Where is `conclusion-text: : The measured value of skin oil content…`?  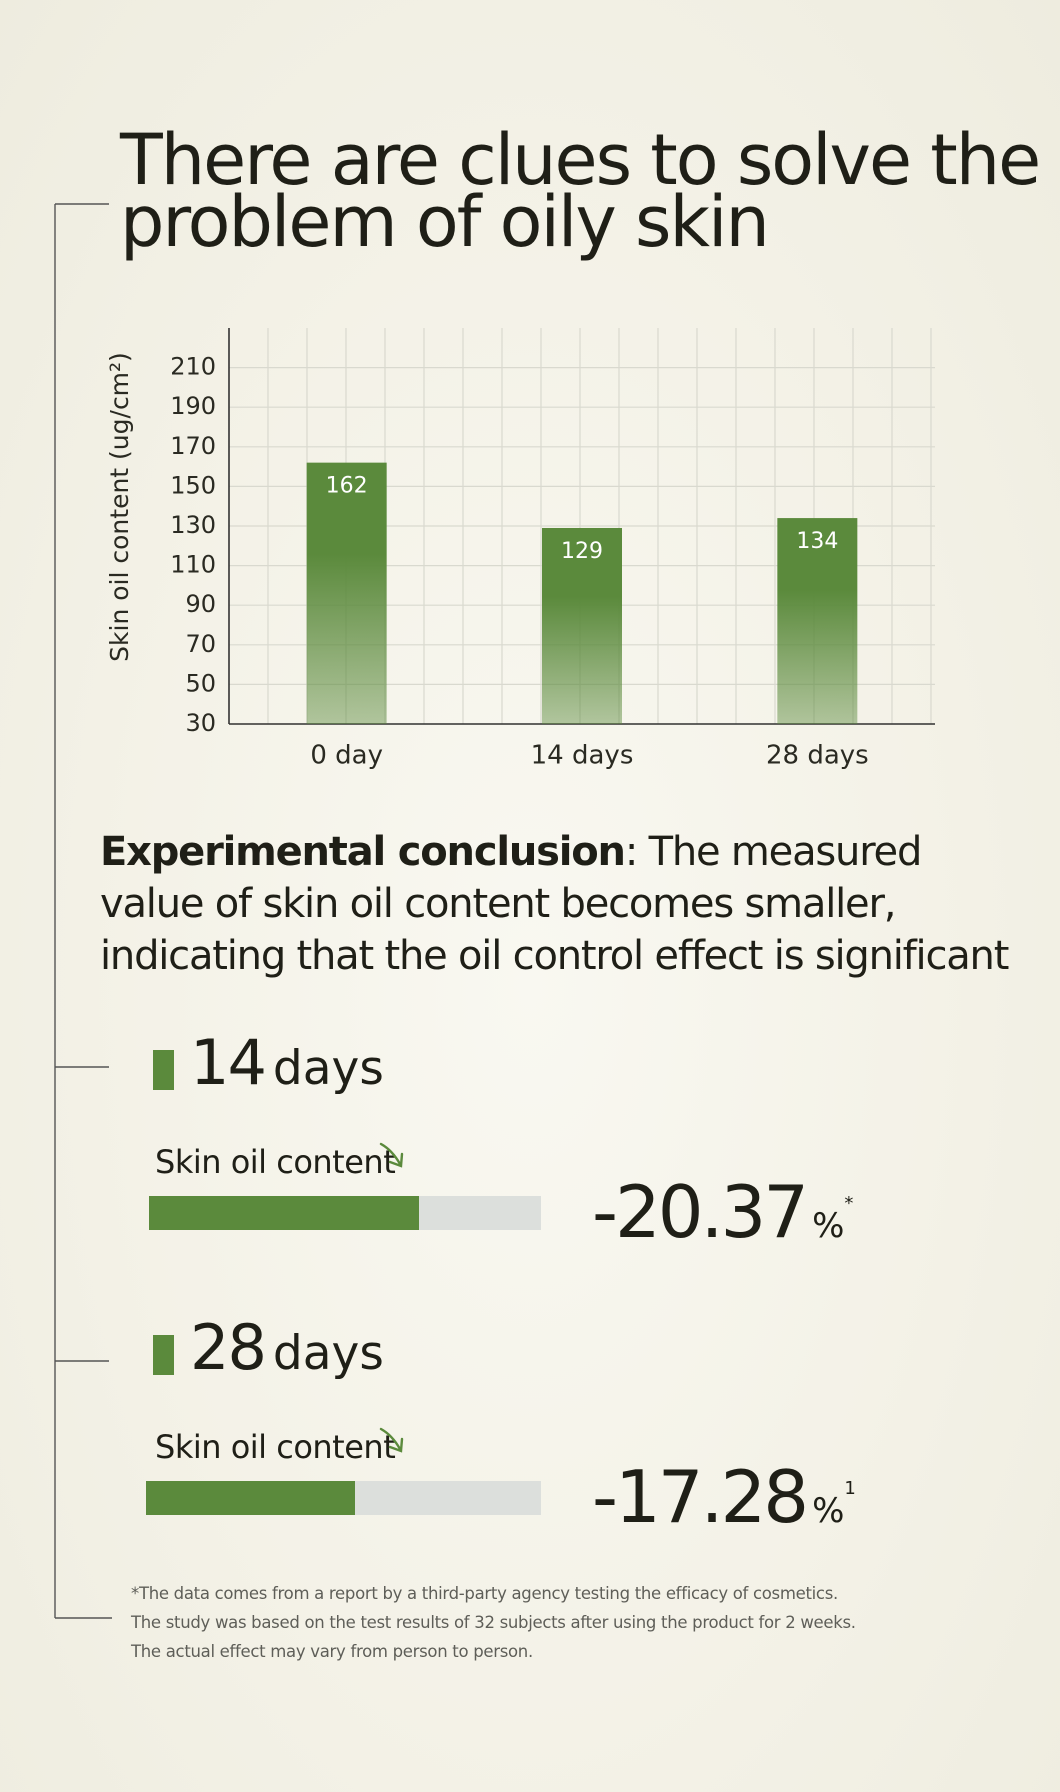
conclusion-text: : The measured value of skin oil content… is located at coordinates (554, 904).